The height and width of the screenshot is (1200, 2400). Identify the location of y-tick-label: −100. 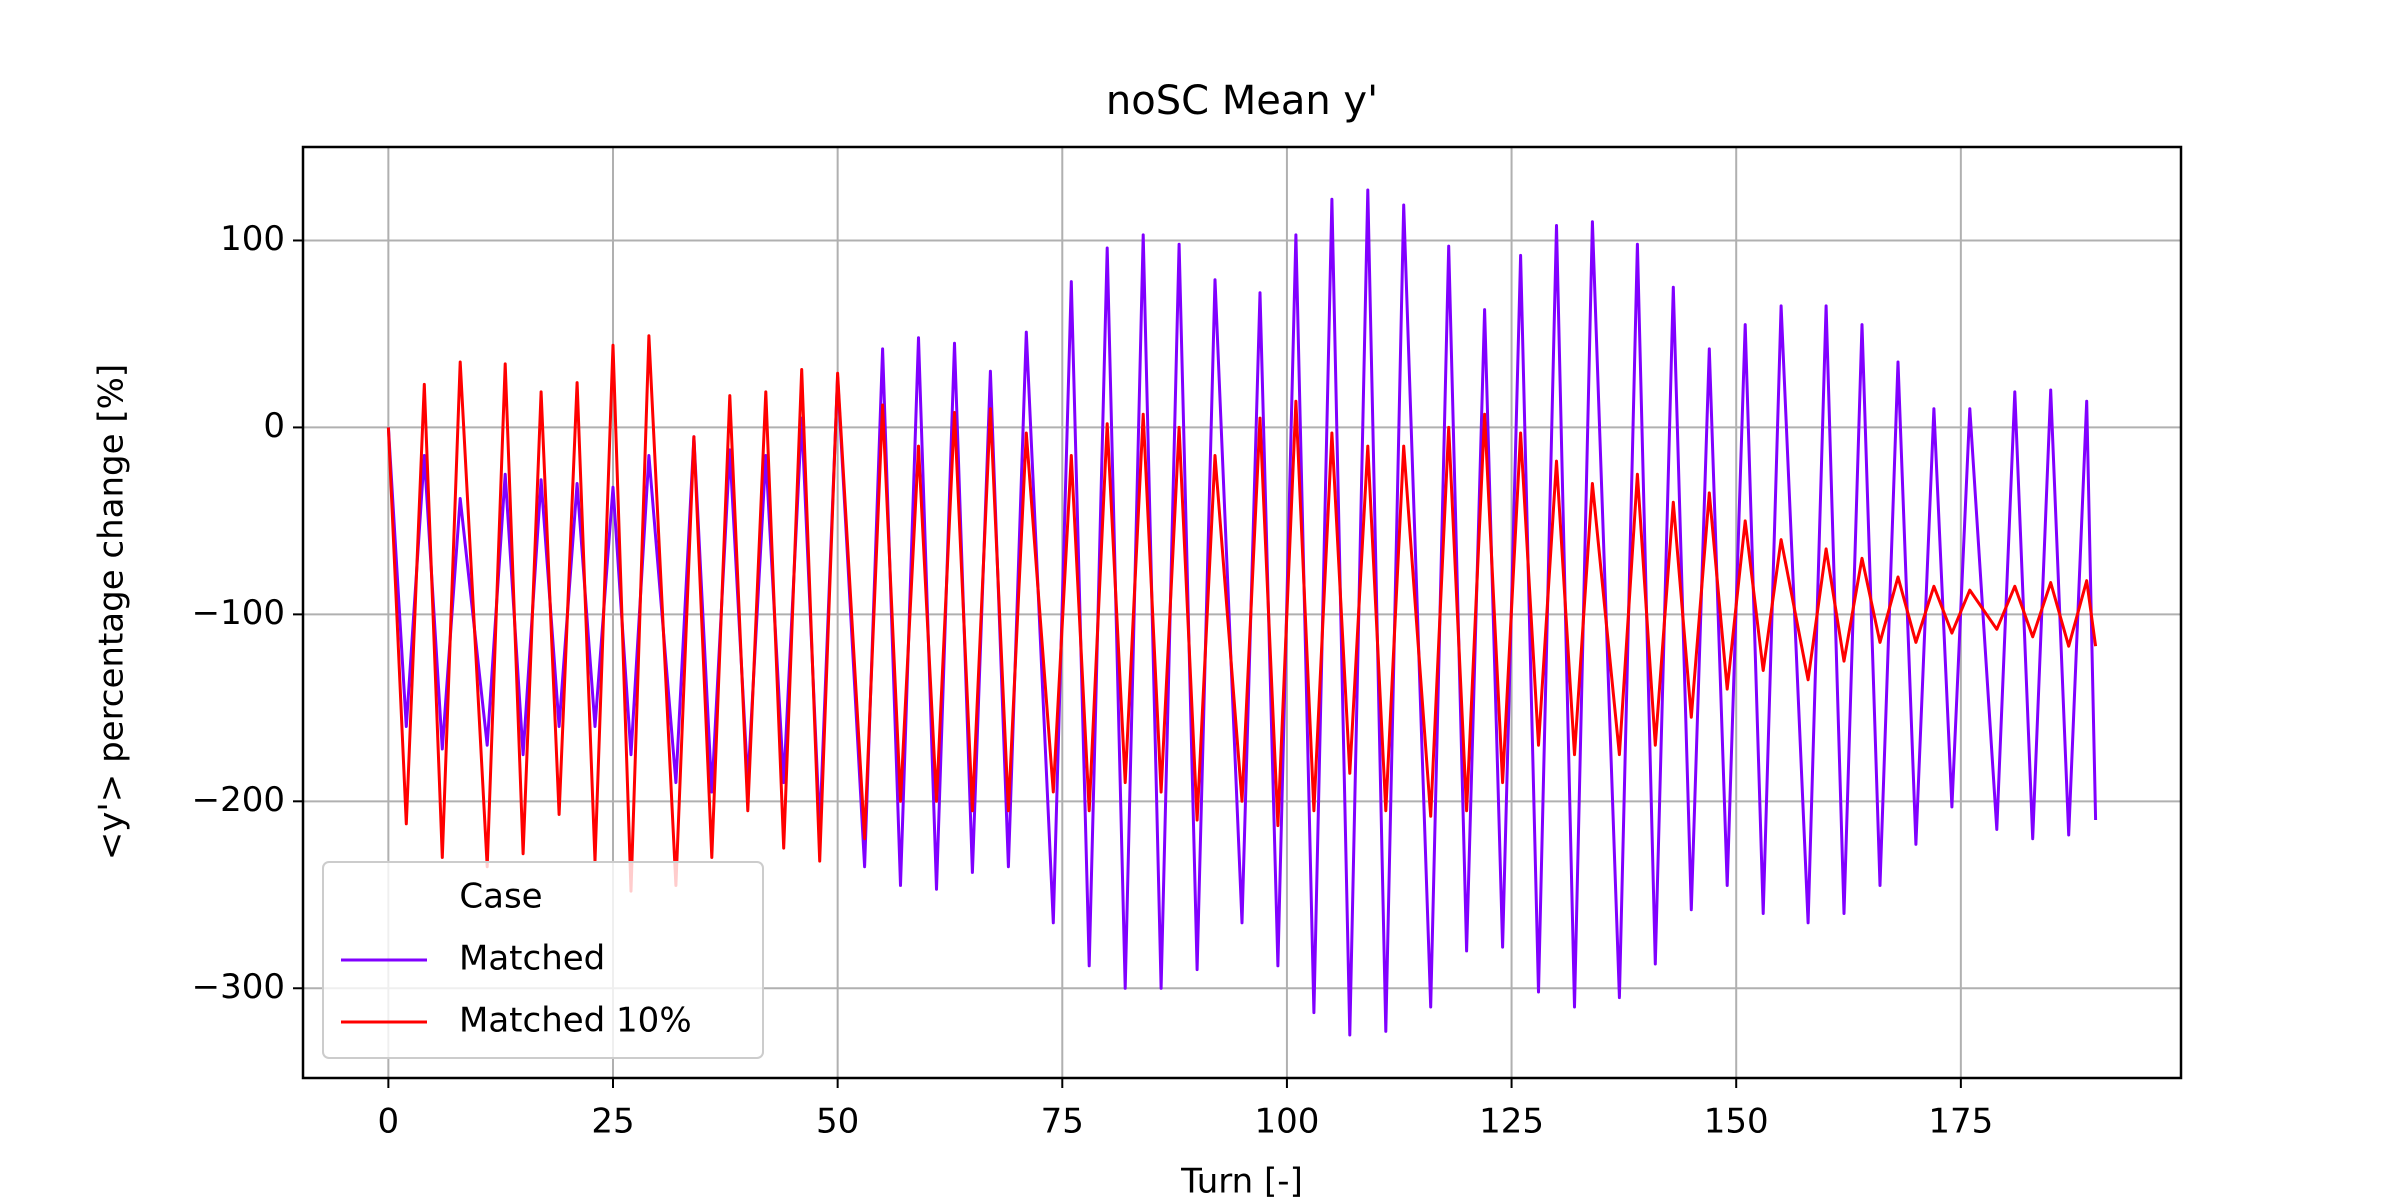
(238, 613).